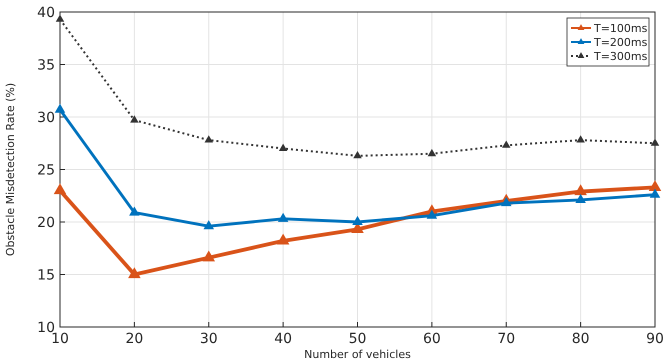 The height and width of the screenshot is (359, 669). What do you see at coordinates (620, 42) in the screenshot?
I see `legend-label: T=200ms` at bounding box center [620, 42].